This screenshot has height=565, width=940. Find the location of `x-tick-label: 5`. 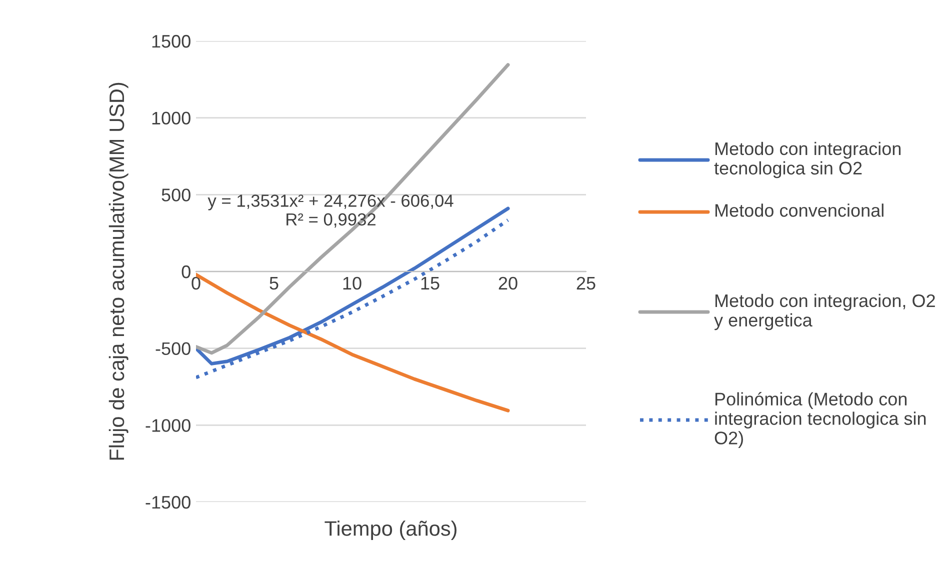

x-tick-label: 5 is located at coordinates (274, 283).